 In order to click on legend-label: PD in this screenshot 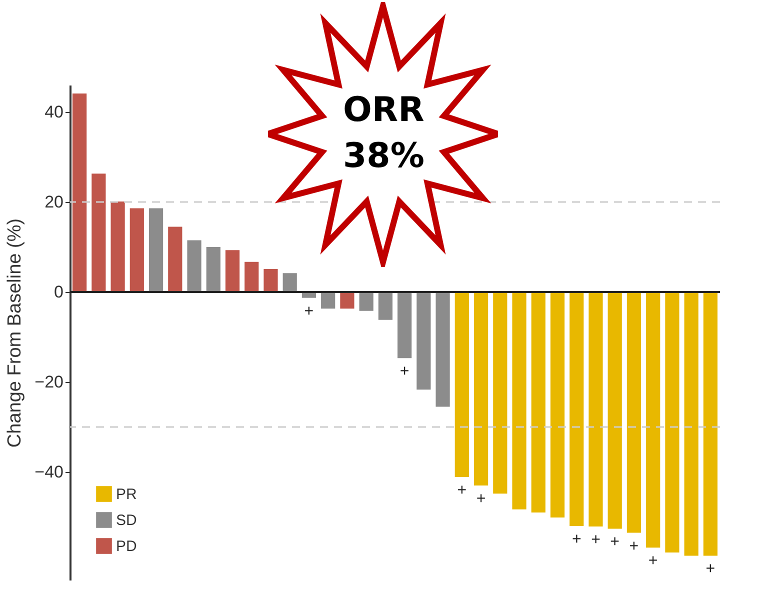, I will do `click(127, 546)`.